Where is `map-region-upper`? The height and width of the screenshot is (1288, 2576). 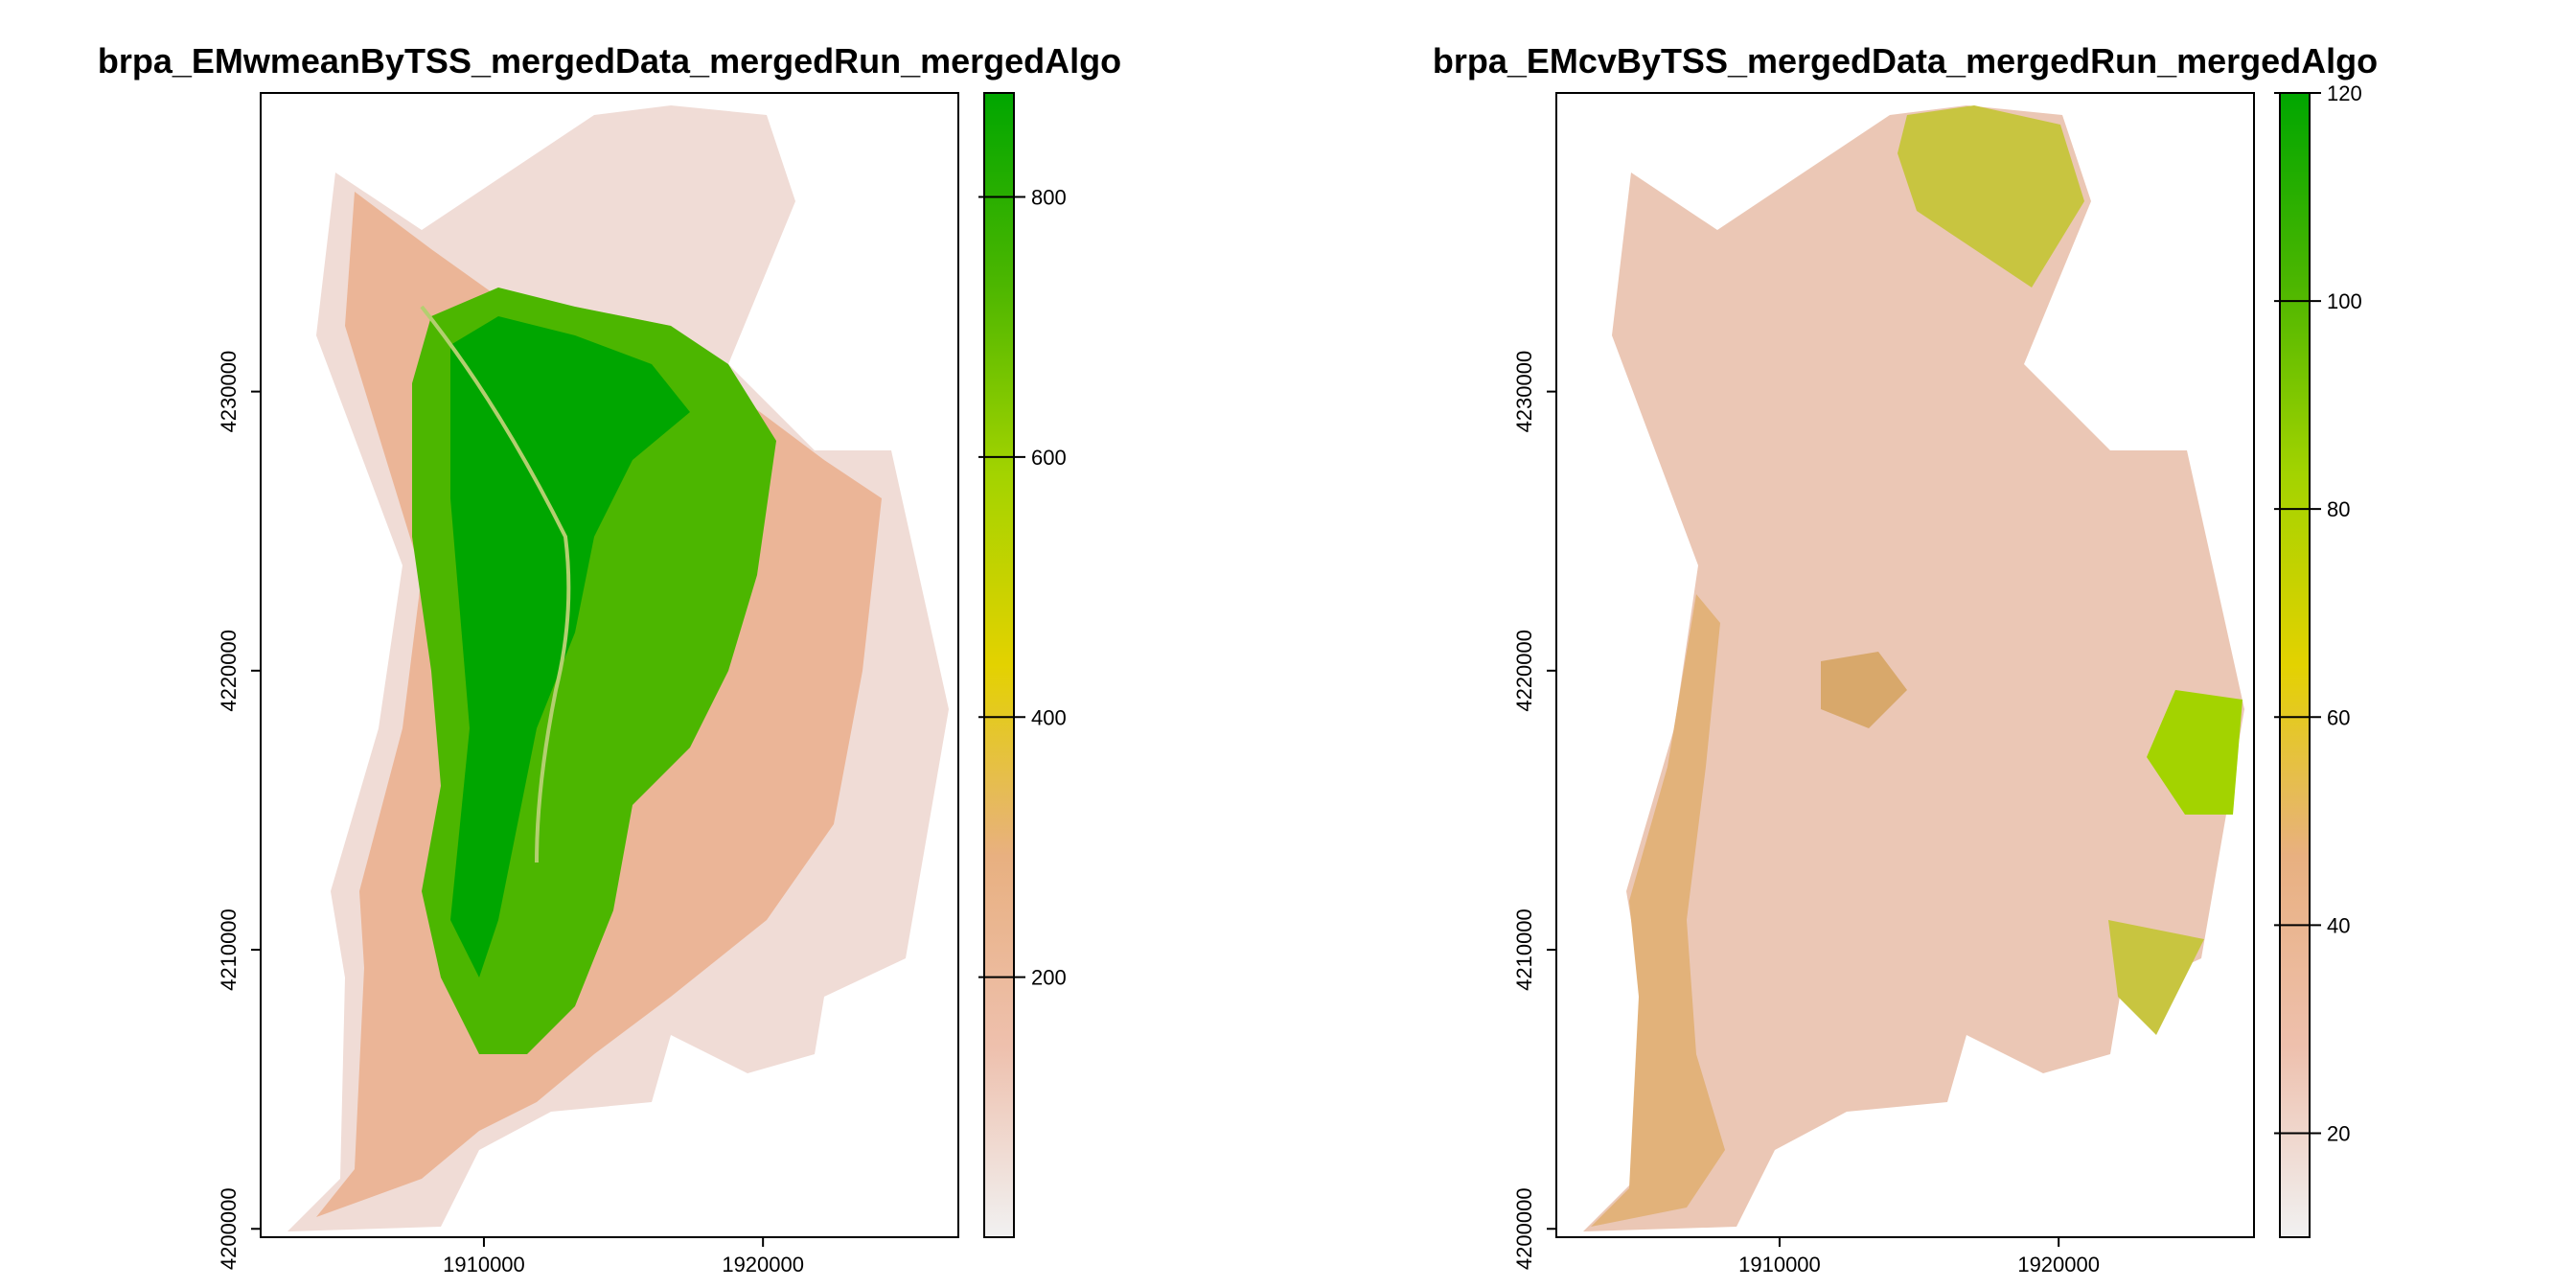 map-region-upper is located at coordinates (1991, 196).